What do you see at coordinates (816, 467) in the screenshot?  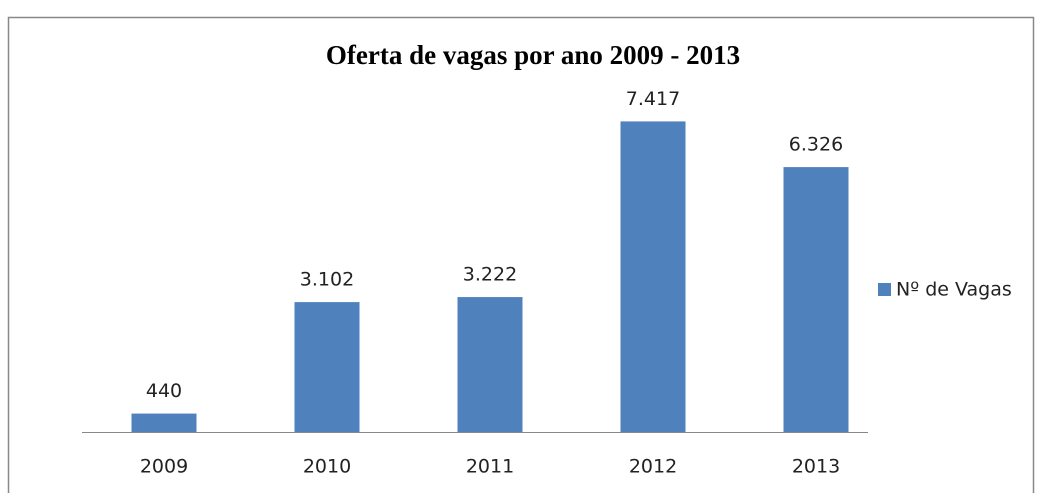 I see `x-tick-label: 2013` at bounding box center [816, 467].